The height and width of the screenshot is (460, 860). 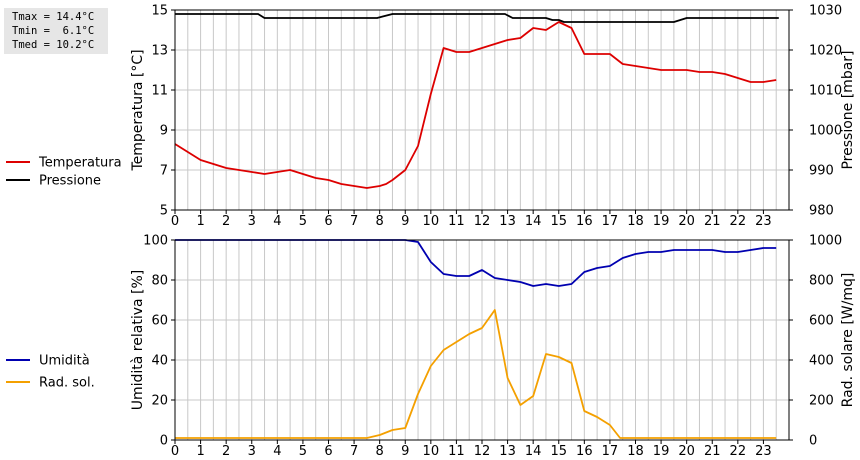 What do you see at coordinates (159, 51) in the screenshot?
I see `y-left-tick-label: 13` at bounding box center [159, 51].